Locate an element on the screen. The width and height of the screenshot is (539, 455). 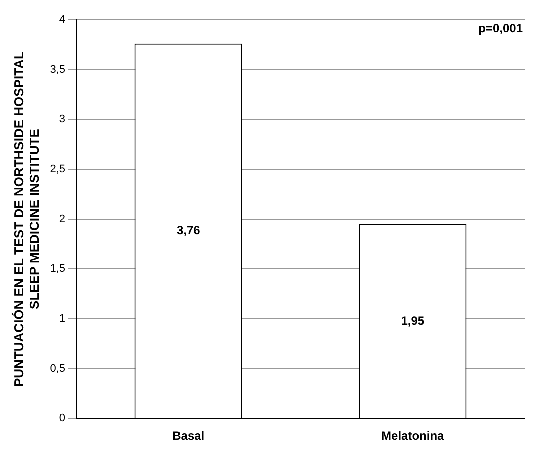
x-tick-label: Basal is located at coordinates (188, 436).